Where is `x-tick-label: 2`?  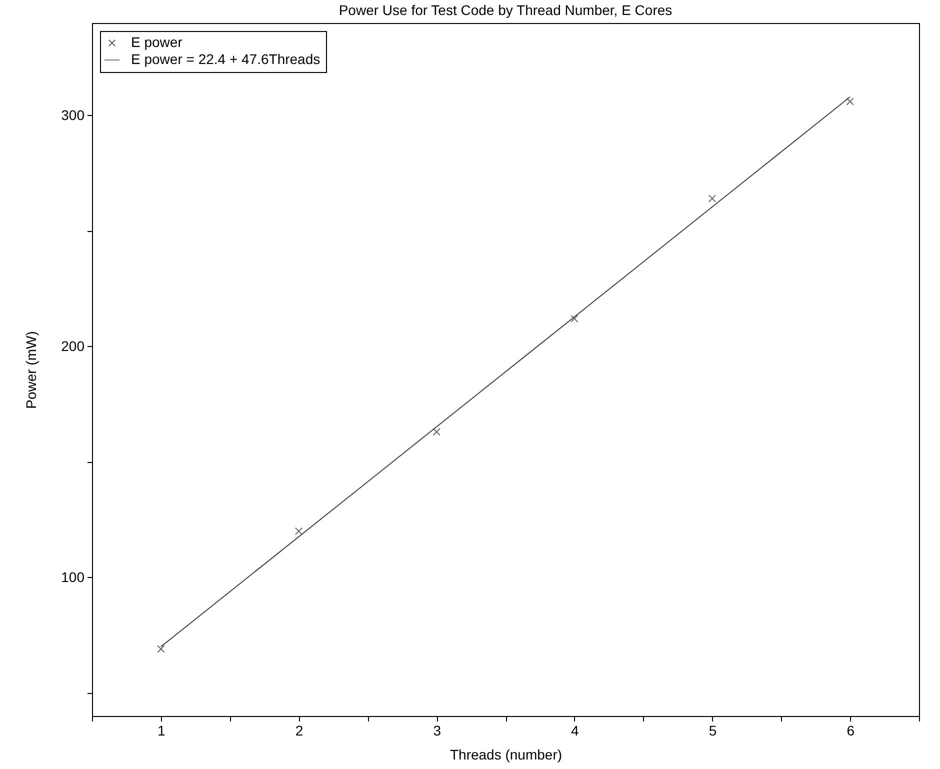
x-tick-label: 2 is located at coordinates (299, 730).